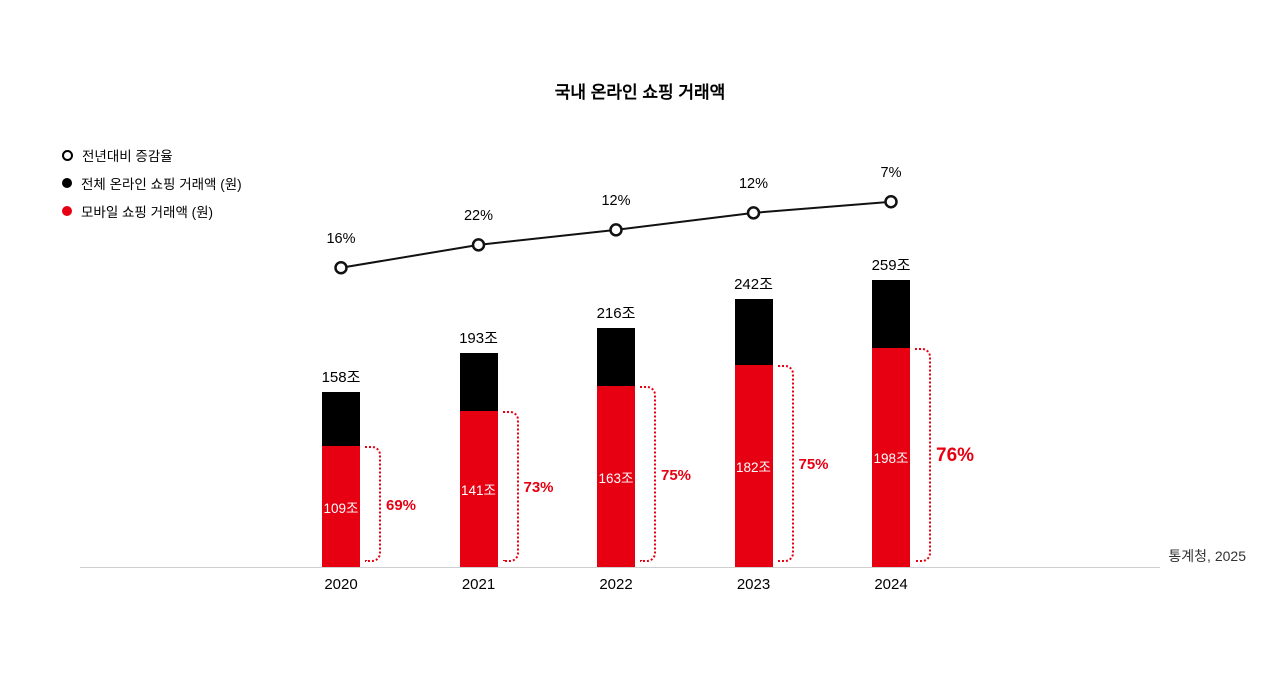 Image resolution: width=1280 pixels, height=673 pixels. What do you see at coordinates (67, 211) in the screenshot?
I see `red-circle-icon` at bounding box center [67, 211].